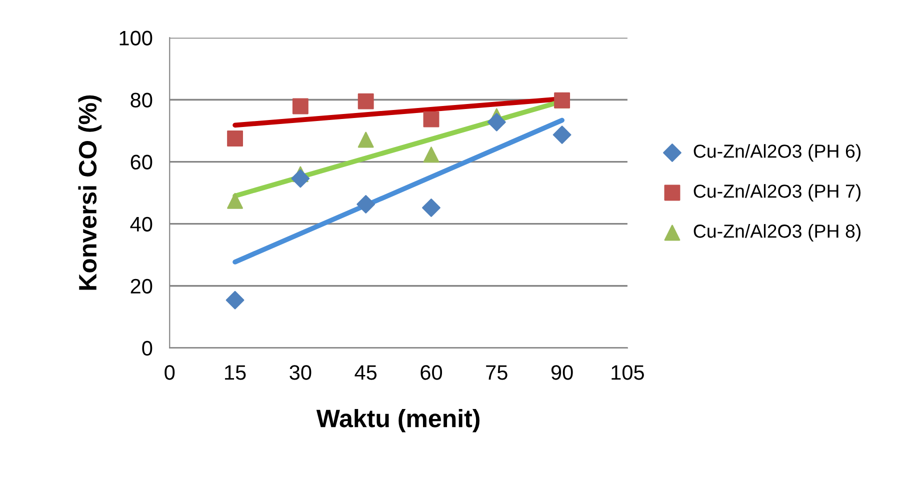  What do you see at coordinates (497, 372) in the screenshot?
I see `x-tick-label: 75` at bounding box center [497, 372].